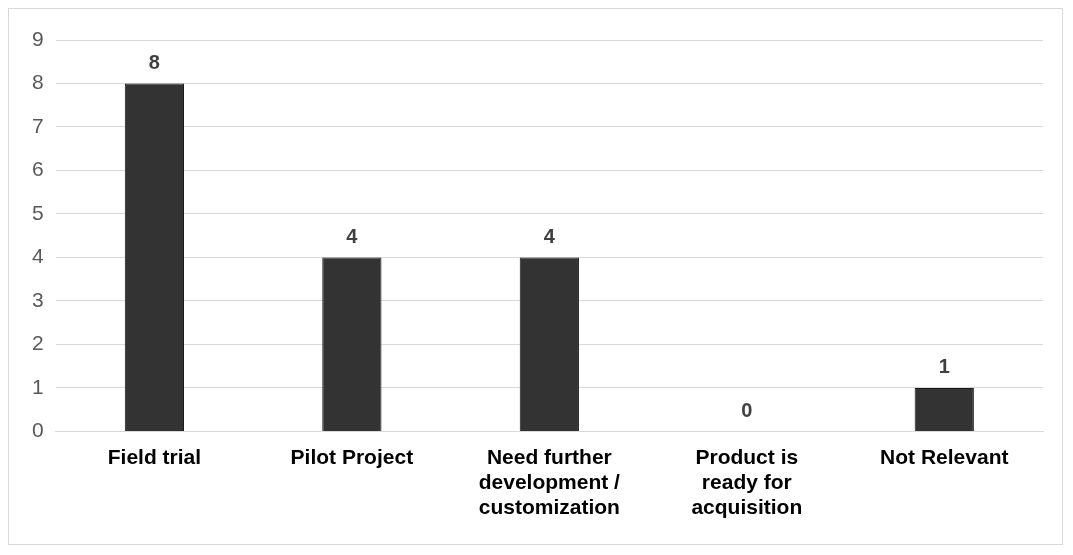 This screenshot has width=1073, height=555. I want to click on y-tick-label: 0, so click(37, 430).